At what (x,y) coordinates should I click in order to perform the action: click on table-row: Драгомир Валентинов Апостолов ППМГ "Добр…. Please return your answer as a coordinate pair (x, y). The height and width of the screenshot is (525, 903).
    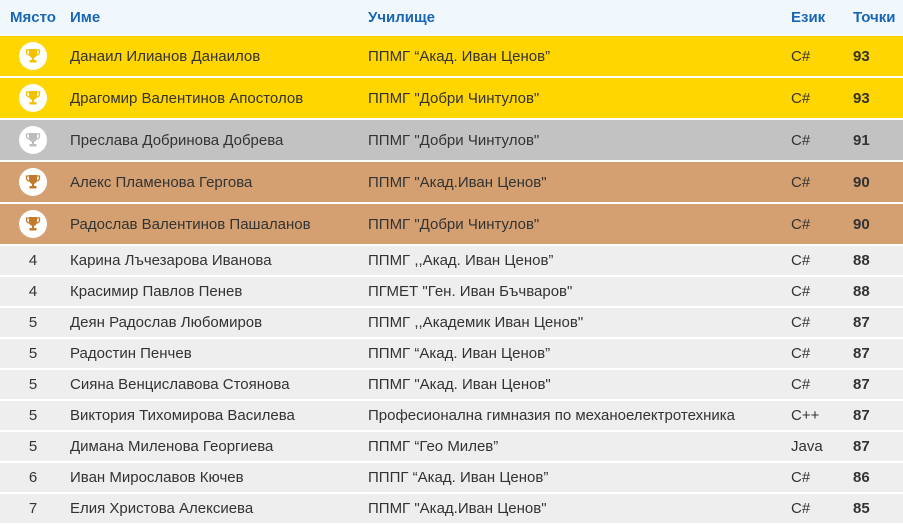
    Looking at the image, I should click on (451, 98).